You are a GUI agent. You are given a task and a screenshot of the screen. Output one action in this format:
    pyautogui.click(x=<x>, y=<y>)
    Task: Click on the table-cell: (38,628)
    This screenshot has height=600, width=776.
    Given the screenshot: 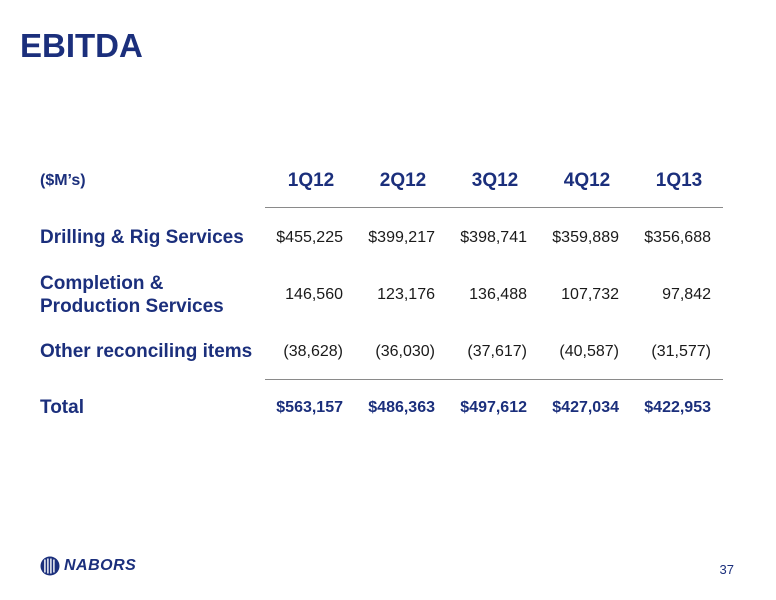 What is the action you would take?
    pyautogui.click(x=313, y=351)
    